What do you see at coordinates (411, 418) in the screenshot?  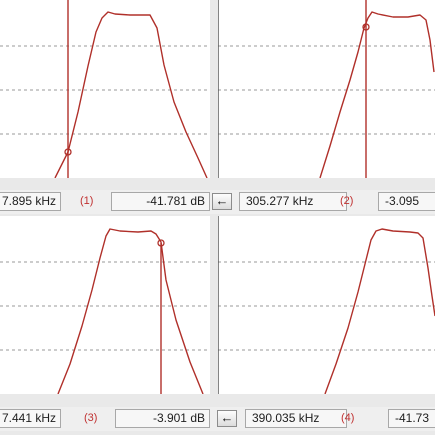 I see `level-readout: -41.73` at bounding box center [411, 418].